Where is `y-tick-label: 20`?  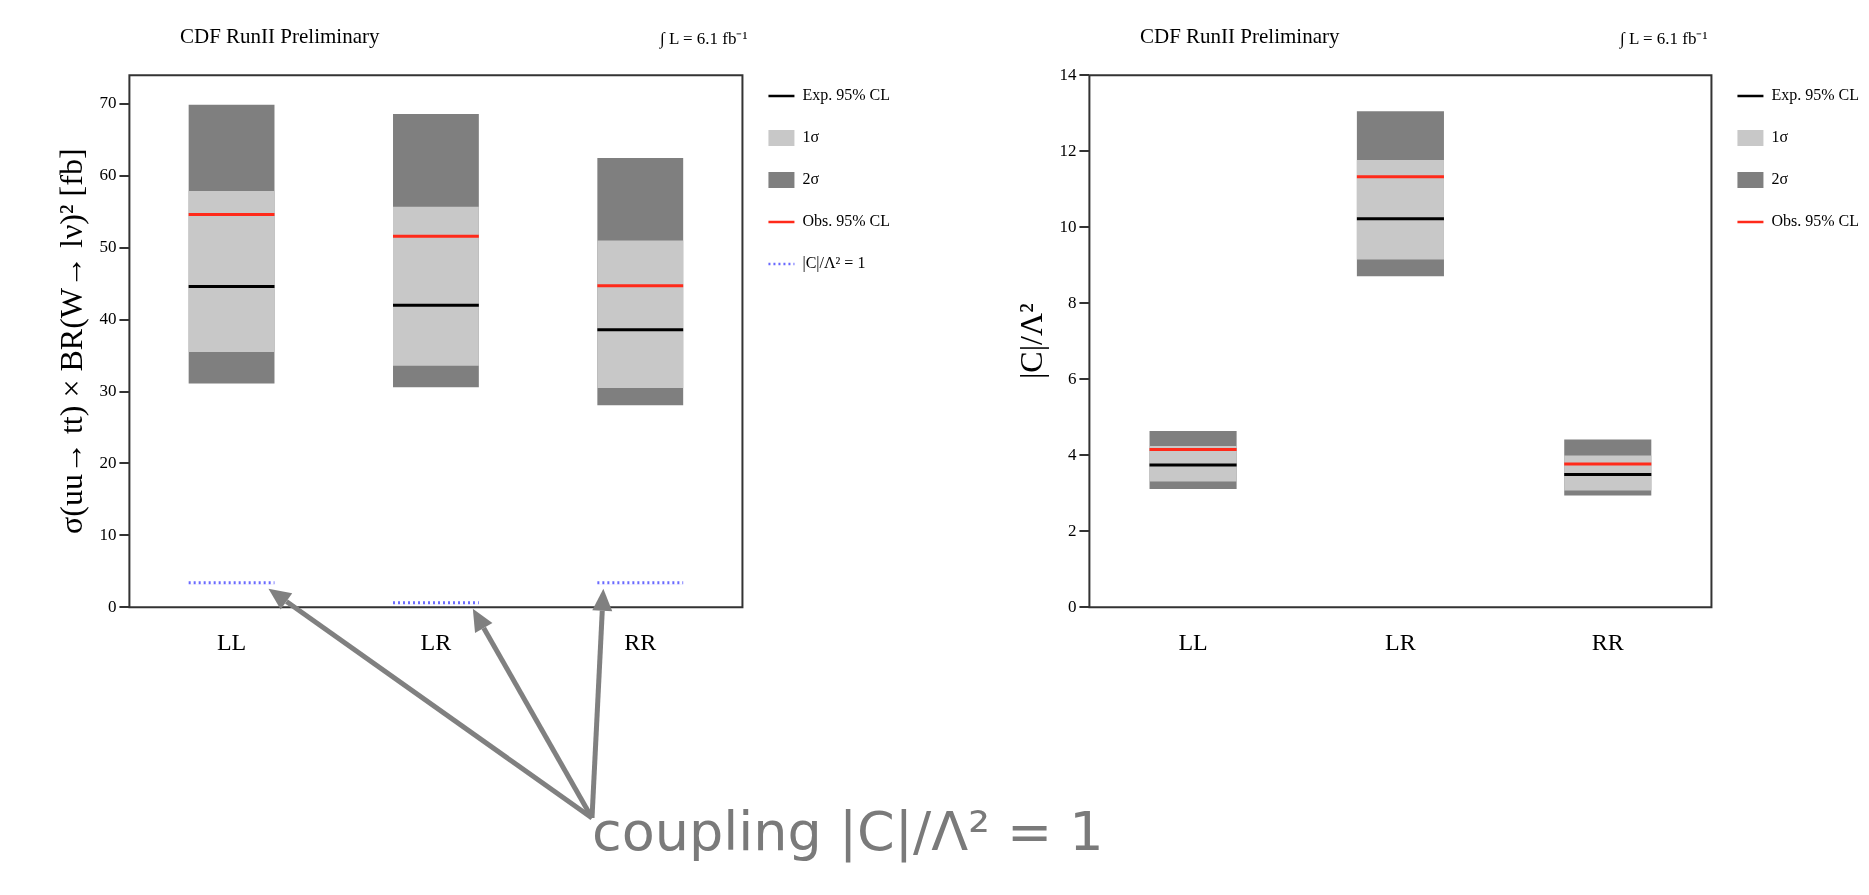
y-tick-label: 20 is located at coordinates (108, 462).